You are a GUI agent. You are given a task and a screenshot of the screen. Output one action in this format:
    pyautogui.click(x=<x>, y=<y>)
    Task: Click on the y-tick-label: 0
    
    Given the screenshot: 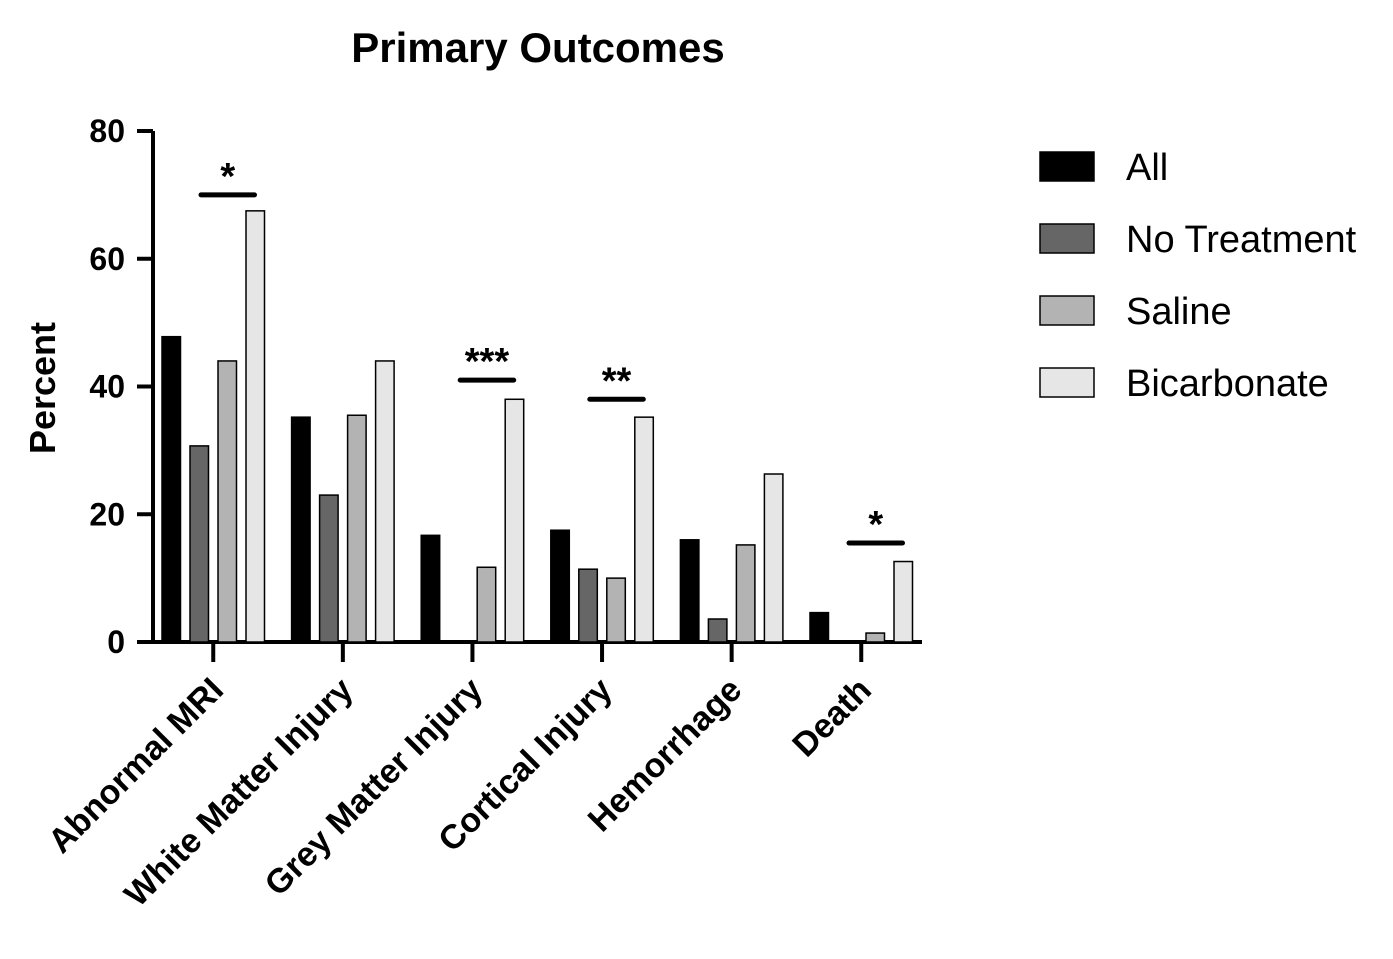 What is the action you would take?
    pyautogui.click(x=116, y=642)
    